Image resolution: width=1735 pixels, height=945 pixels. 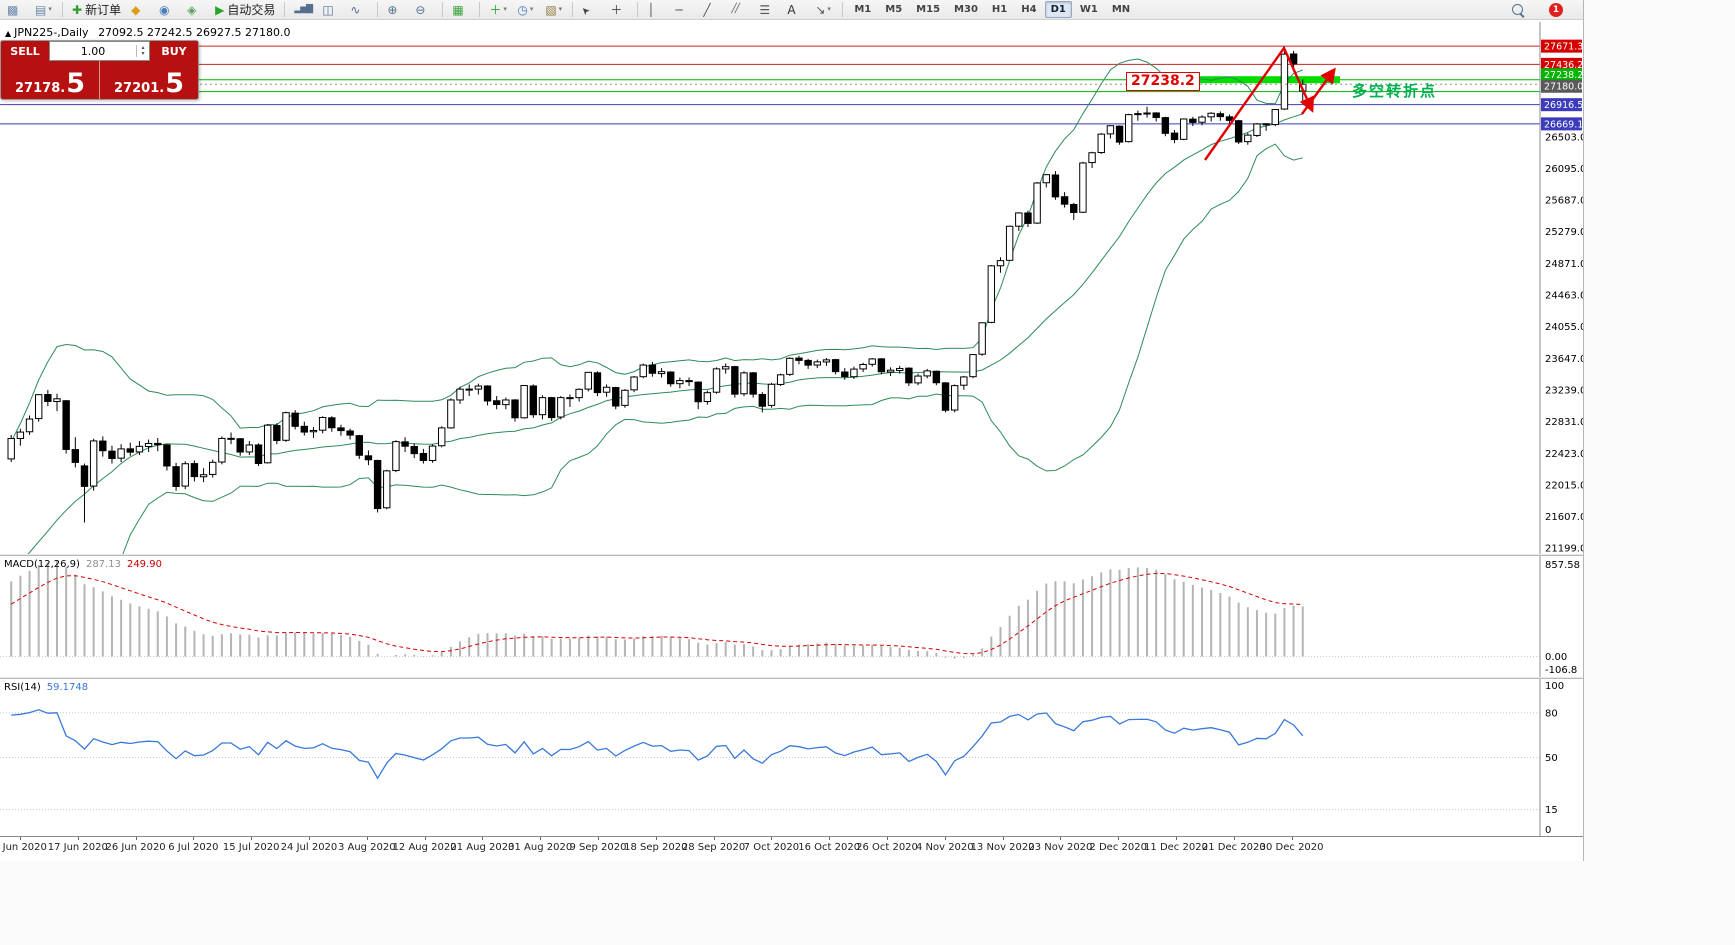 I want to click on timeframe-mn: MN, so click(x=1121, y=9).